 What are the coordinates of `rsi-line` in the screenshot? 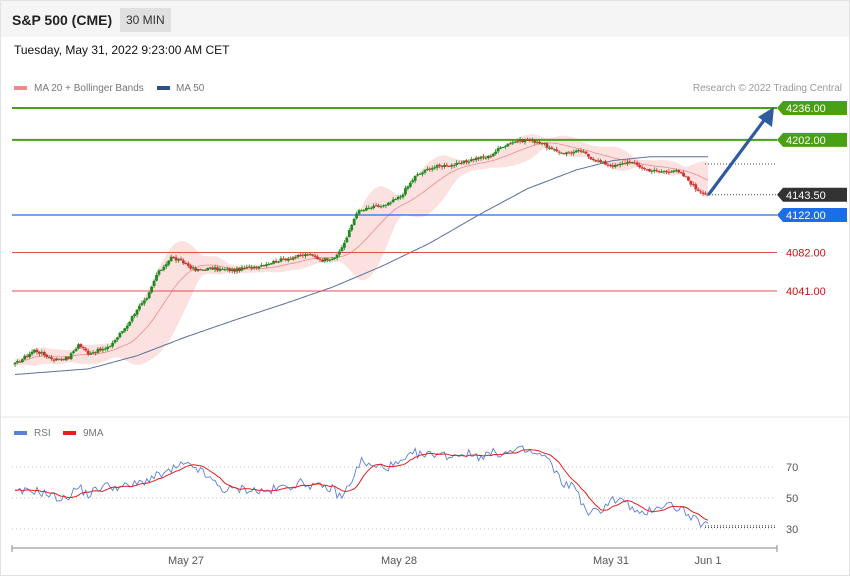 It's located at (361, 487).